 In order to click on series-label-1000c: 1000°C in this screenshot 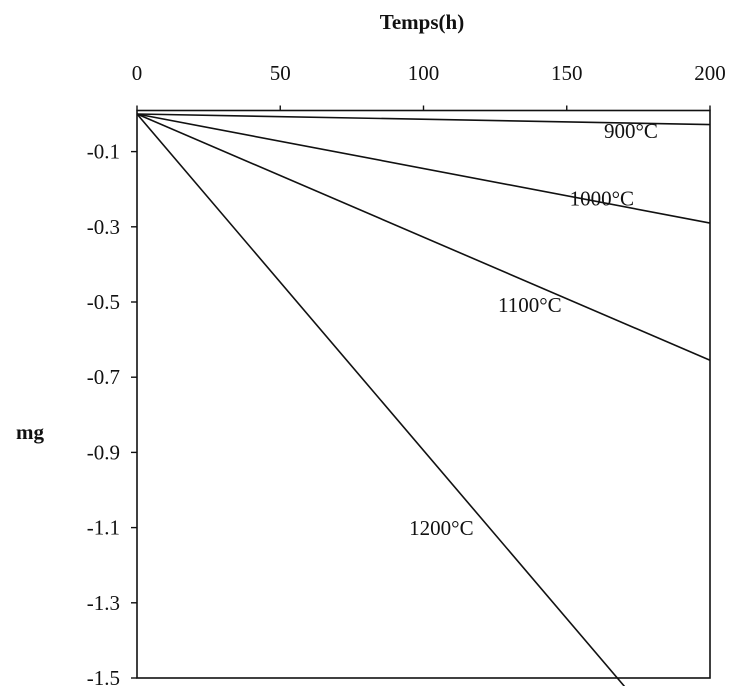, I will do `click(602, 198)`.